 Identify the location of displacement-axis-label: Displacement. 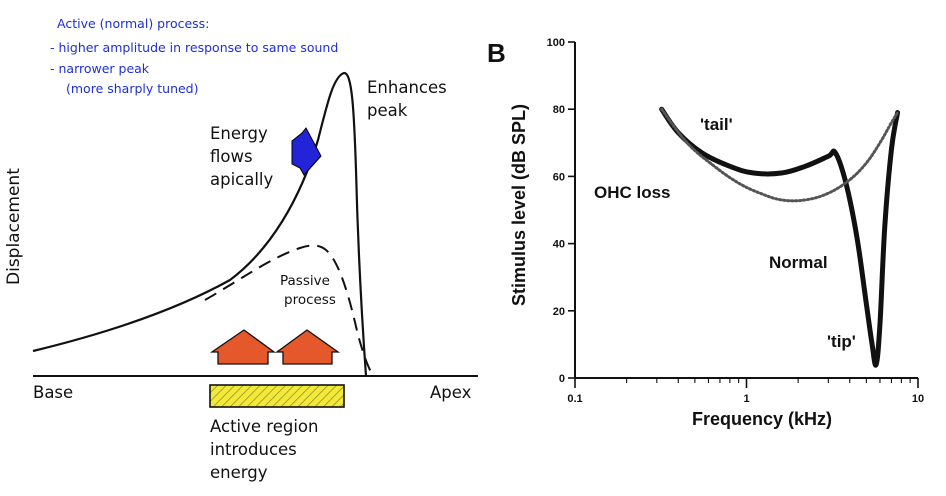
(14, 226).